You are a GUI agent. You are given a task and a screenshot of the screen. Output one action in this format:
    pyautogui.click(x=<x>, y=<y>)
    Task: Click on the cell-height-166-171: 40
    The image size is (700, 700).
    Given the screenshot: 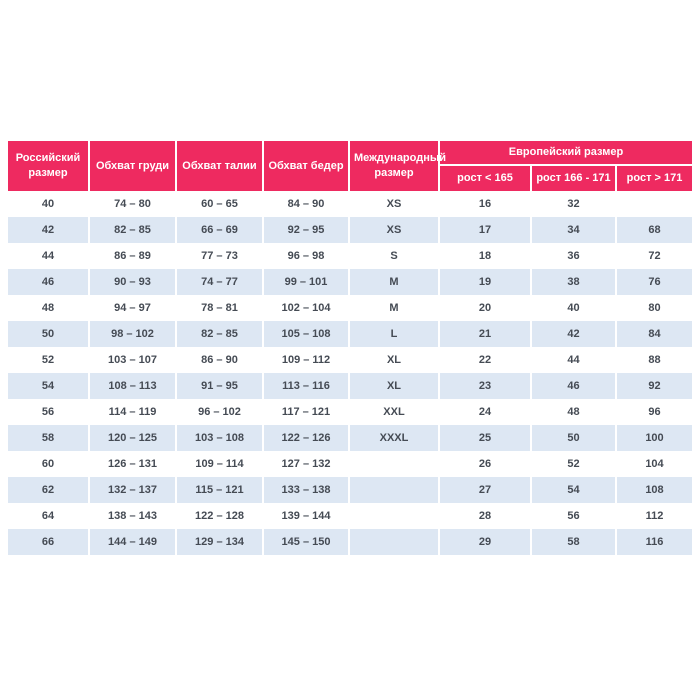 What is the action you would take?
    pyautogui.click(x=572, y=308)
    